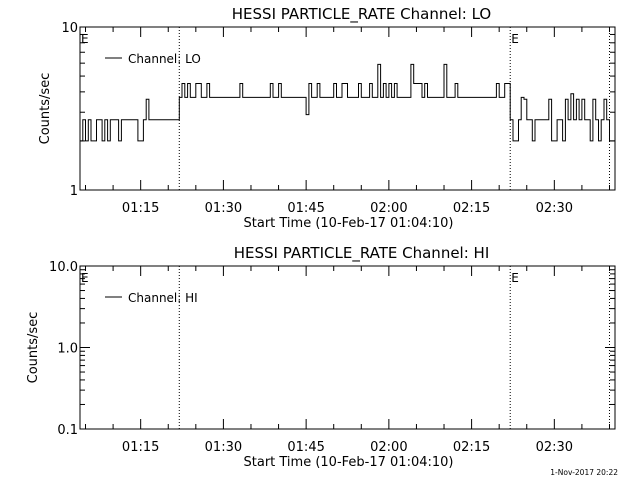 The height and width of the screenshot is (484, 640). Describe the element at coordinates (163, 298) in the screenshot. I see `legend-label: Channel: HI` at that location.